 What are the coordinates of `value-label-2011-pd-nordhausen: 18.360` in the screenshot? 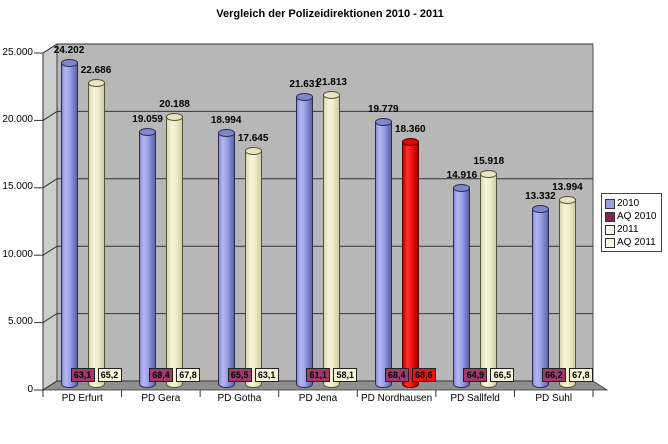 It's located at (410, 129).